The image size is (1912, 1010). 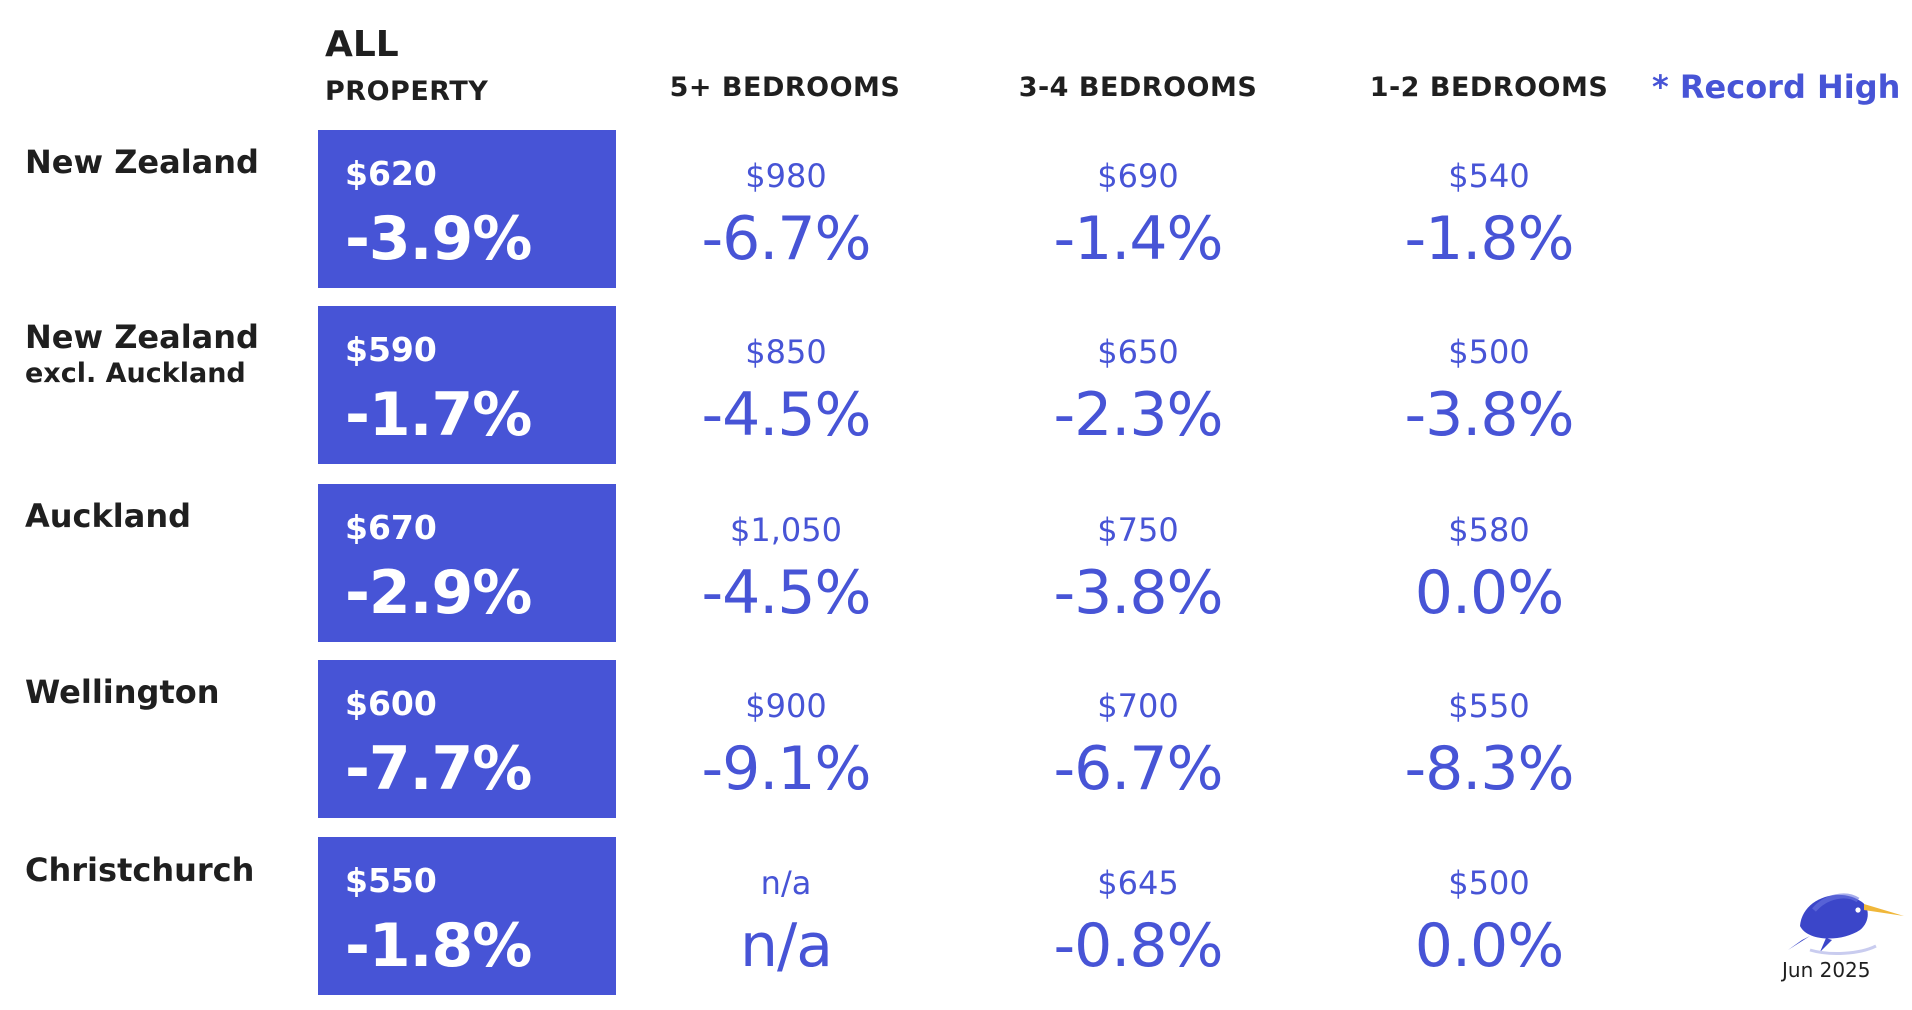 I want to click on cell-5plus: $900 -9.1%, so click(x=786, y=741).